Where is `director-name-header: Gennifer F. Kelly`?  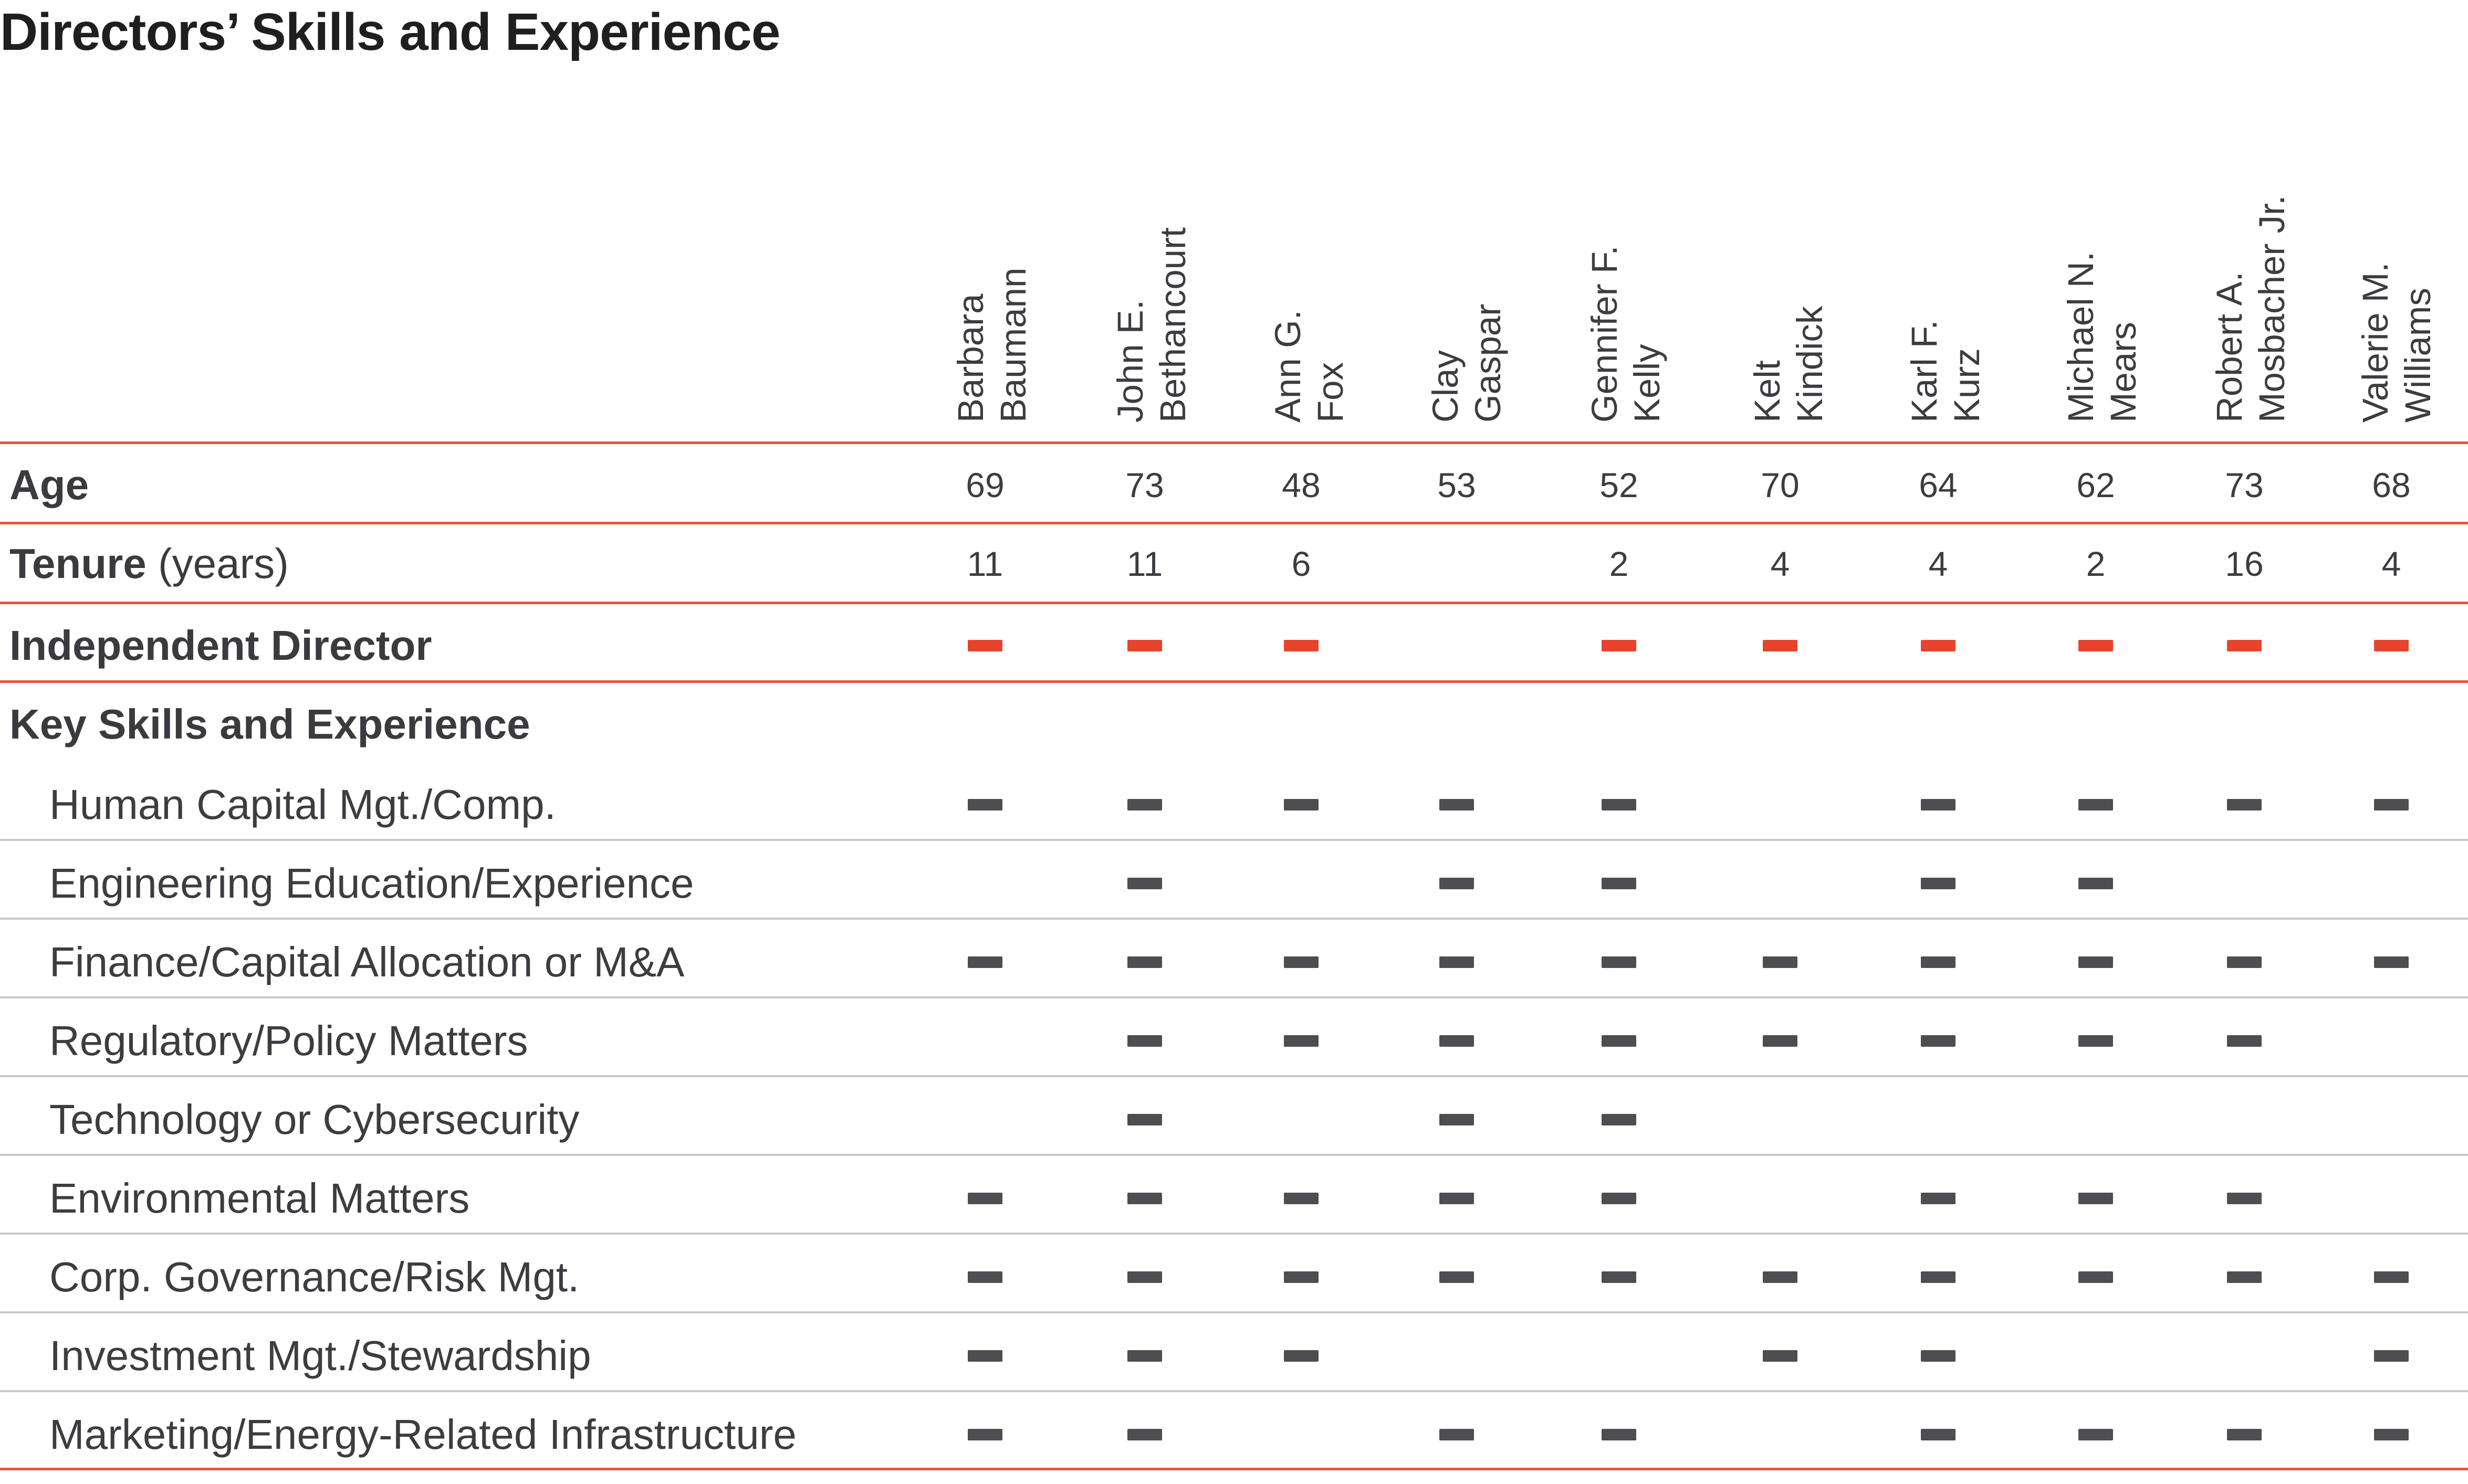
director-name-header: Gennifer F. Kelly is located at coordinates (1625, 334).